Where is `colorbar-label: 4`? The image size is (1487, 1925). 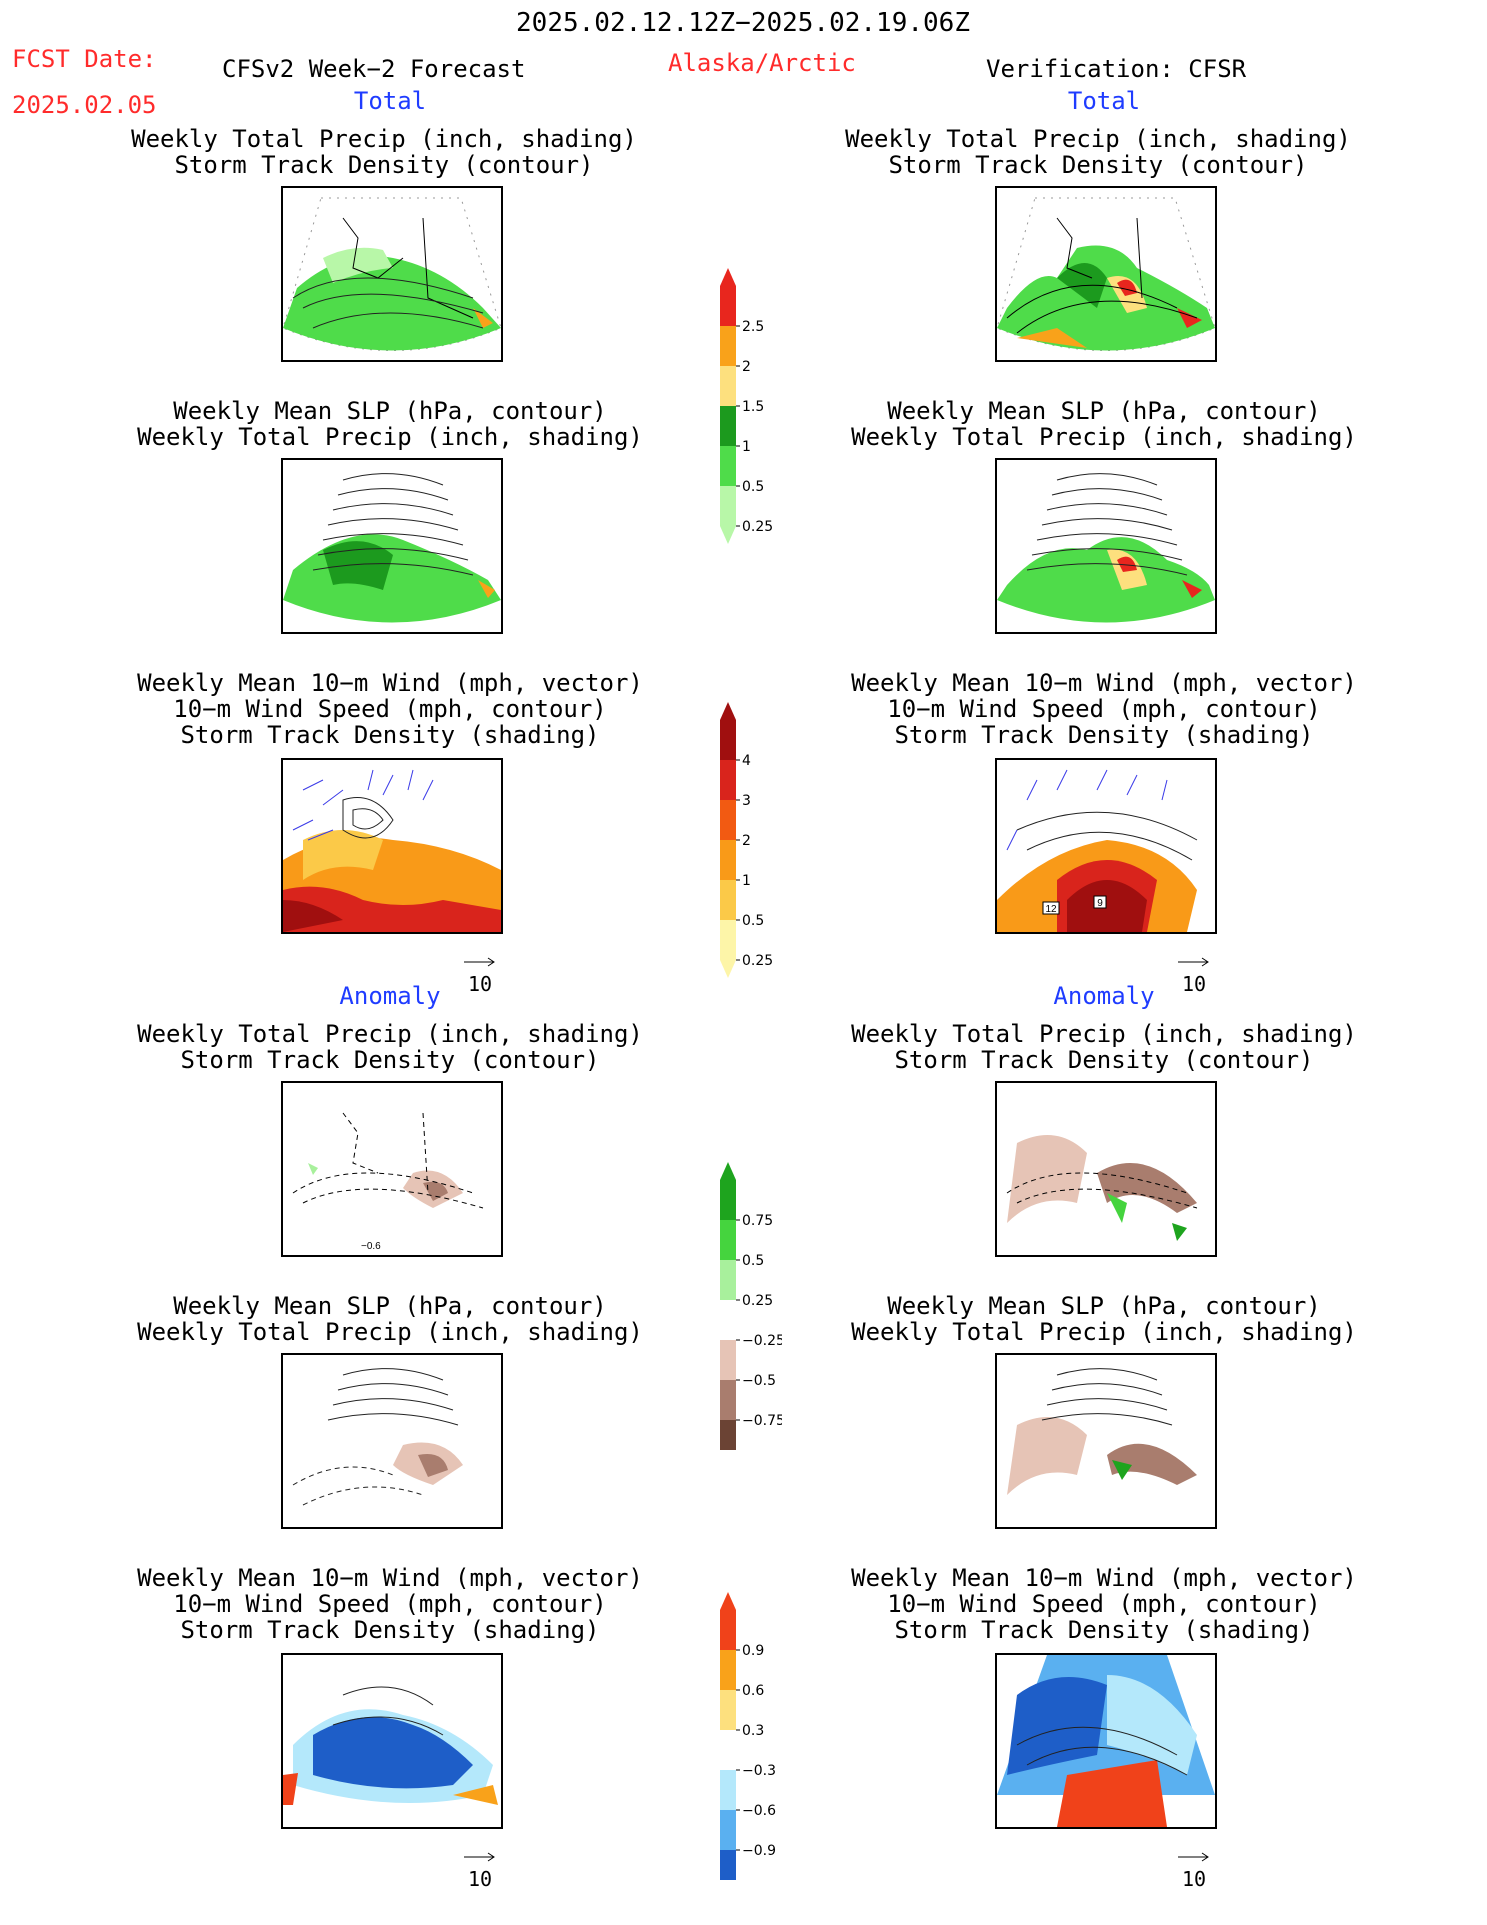 colorbar-label: 4 is located at coordinates (746, 761).